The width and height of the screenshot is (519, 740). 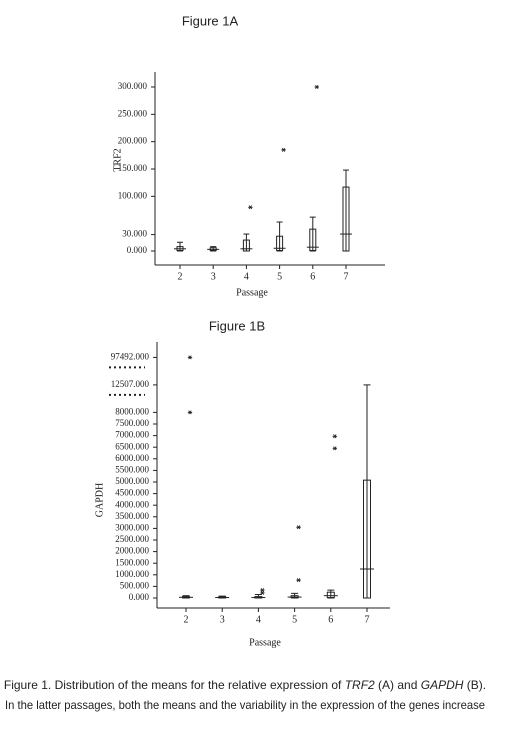 I want to click on y-axis-label: GAPDH, so click(x=99, y=500).